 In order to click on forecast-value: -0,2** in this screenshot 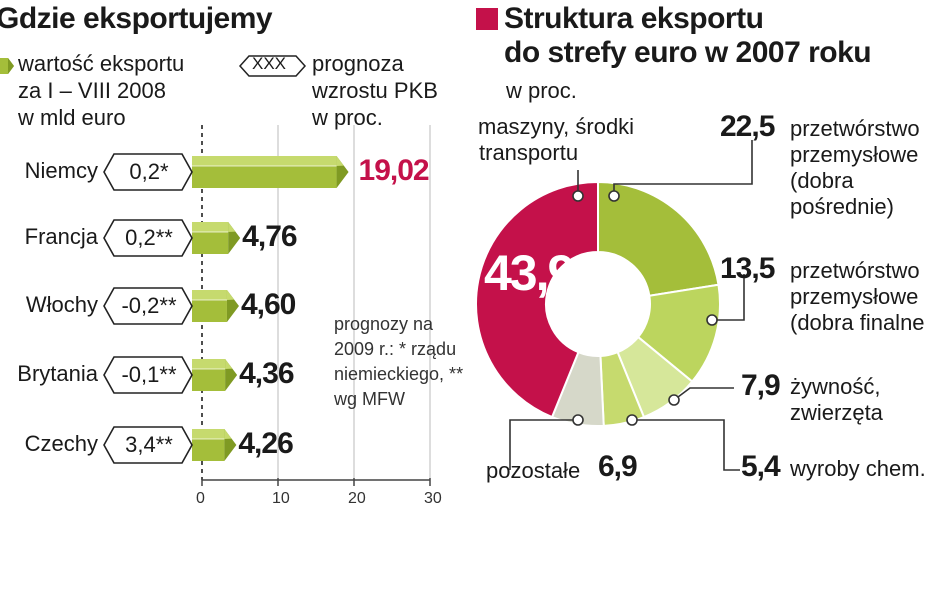, I will do `click(149, 305)`.